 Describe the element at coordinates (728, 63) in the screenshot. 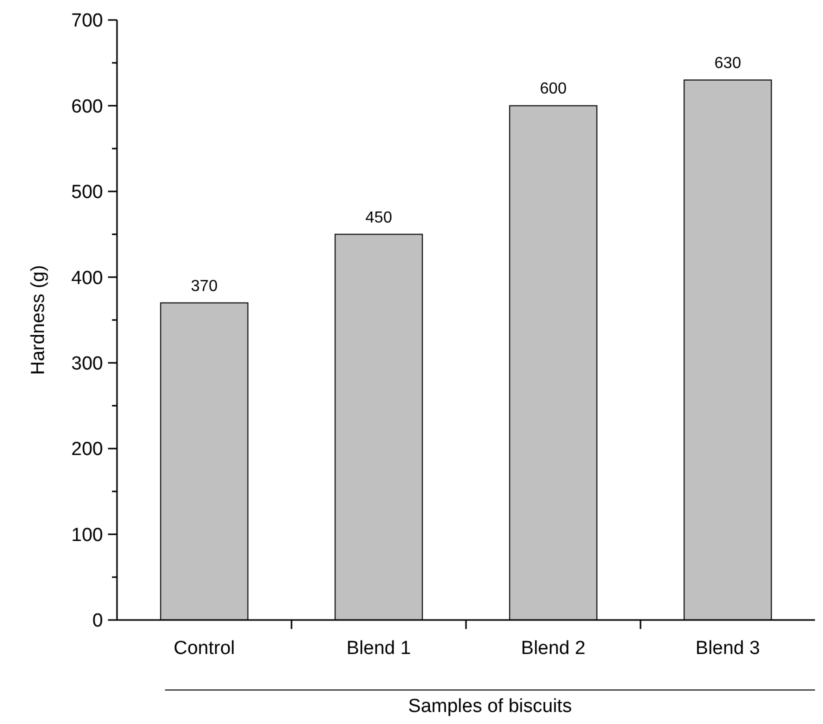

I see `data-label: 630` at that location.